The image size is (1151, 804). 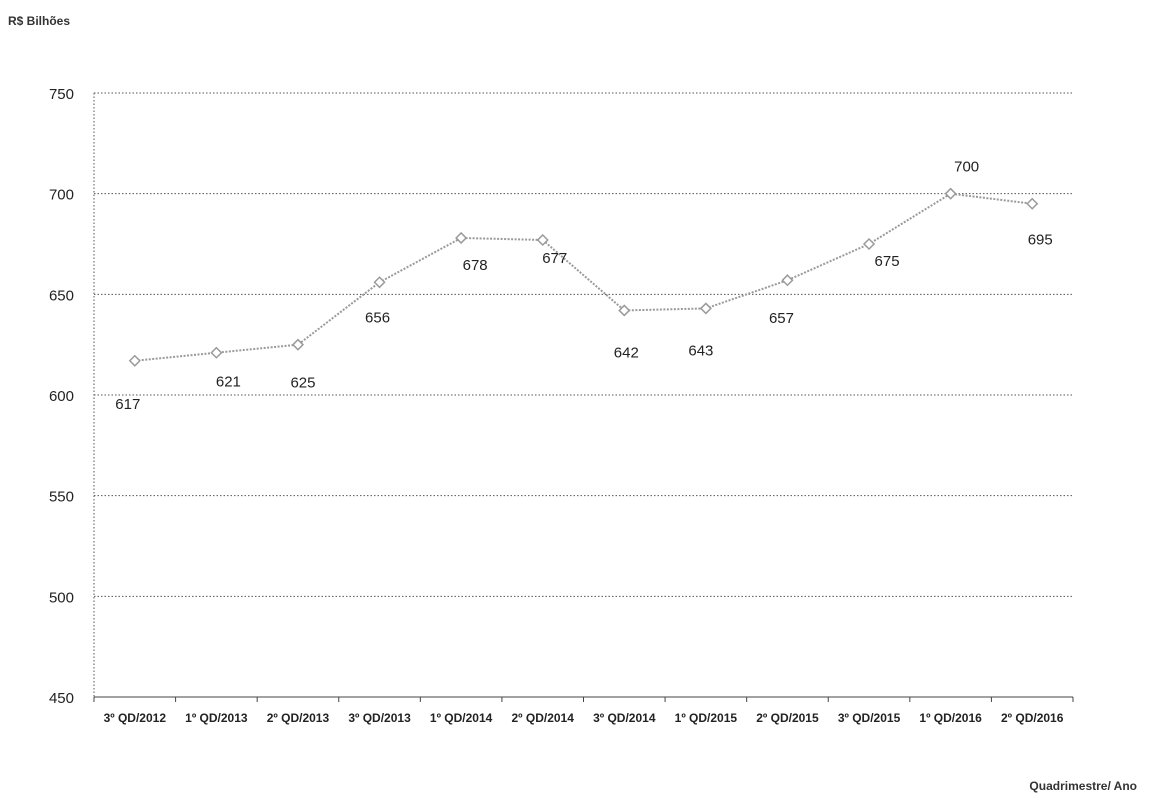 What do you see at coordinates (966, 167) in the screenshot?
I see `data-label: 700` at bounding box center [966, 167].